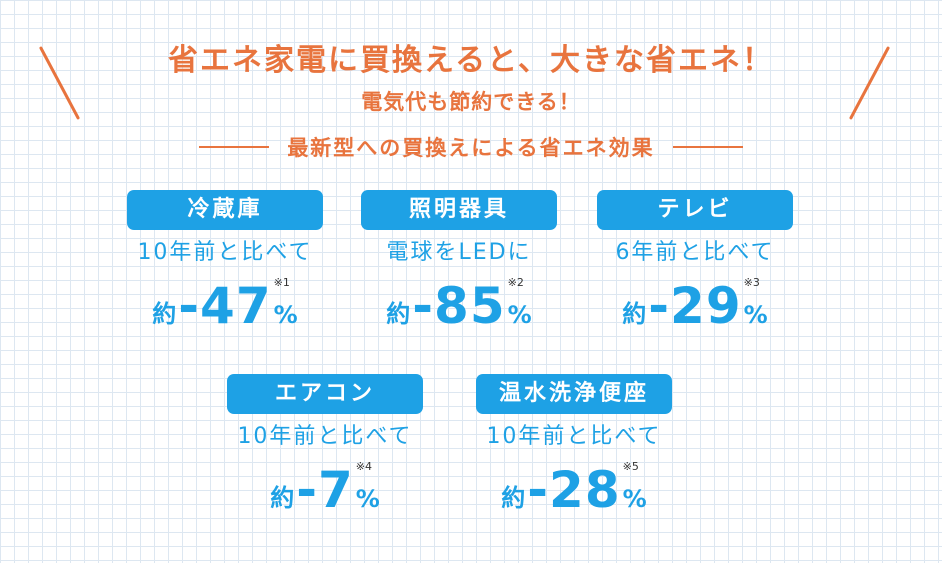  I want to click on savings-value: -85, so click(459, 306).